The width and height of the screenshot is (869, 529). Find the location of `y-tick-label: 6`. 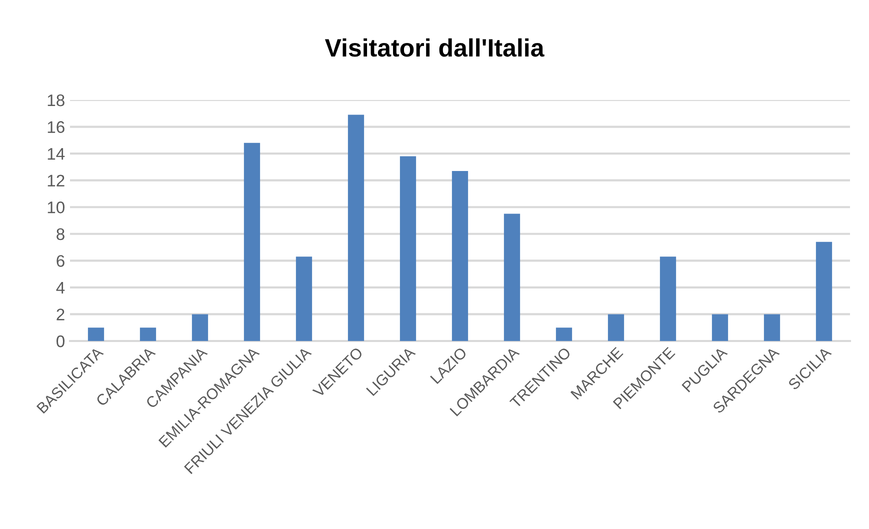

y-tick-label: 6 is located at coordinates (60, 261).